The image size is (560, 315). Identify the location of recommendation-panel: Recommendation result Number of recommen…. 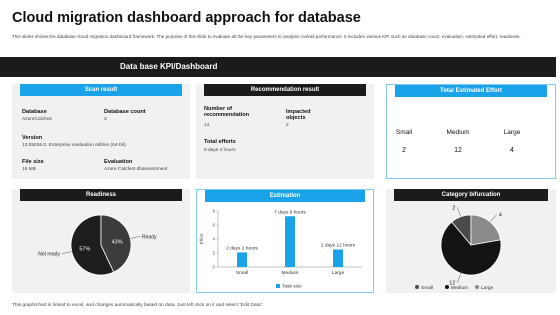
(285, 131).